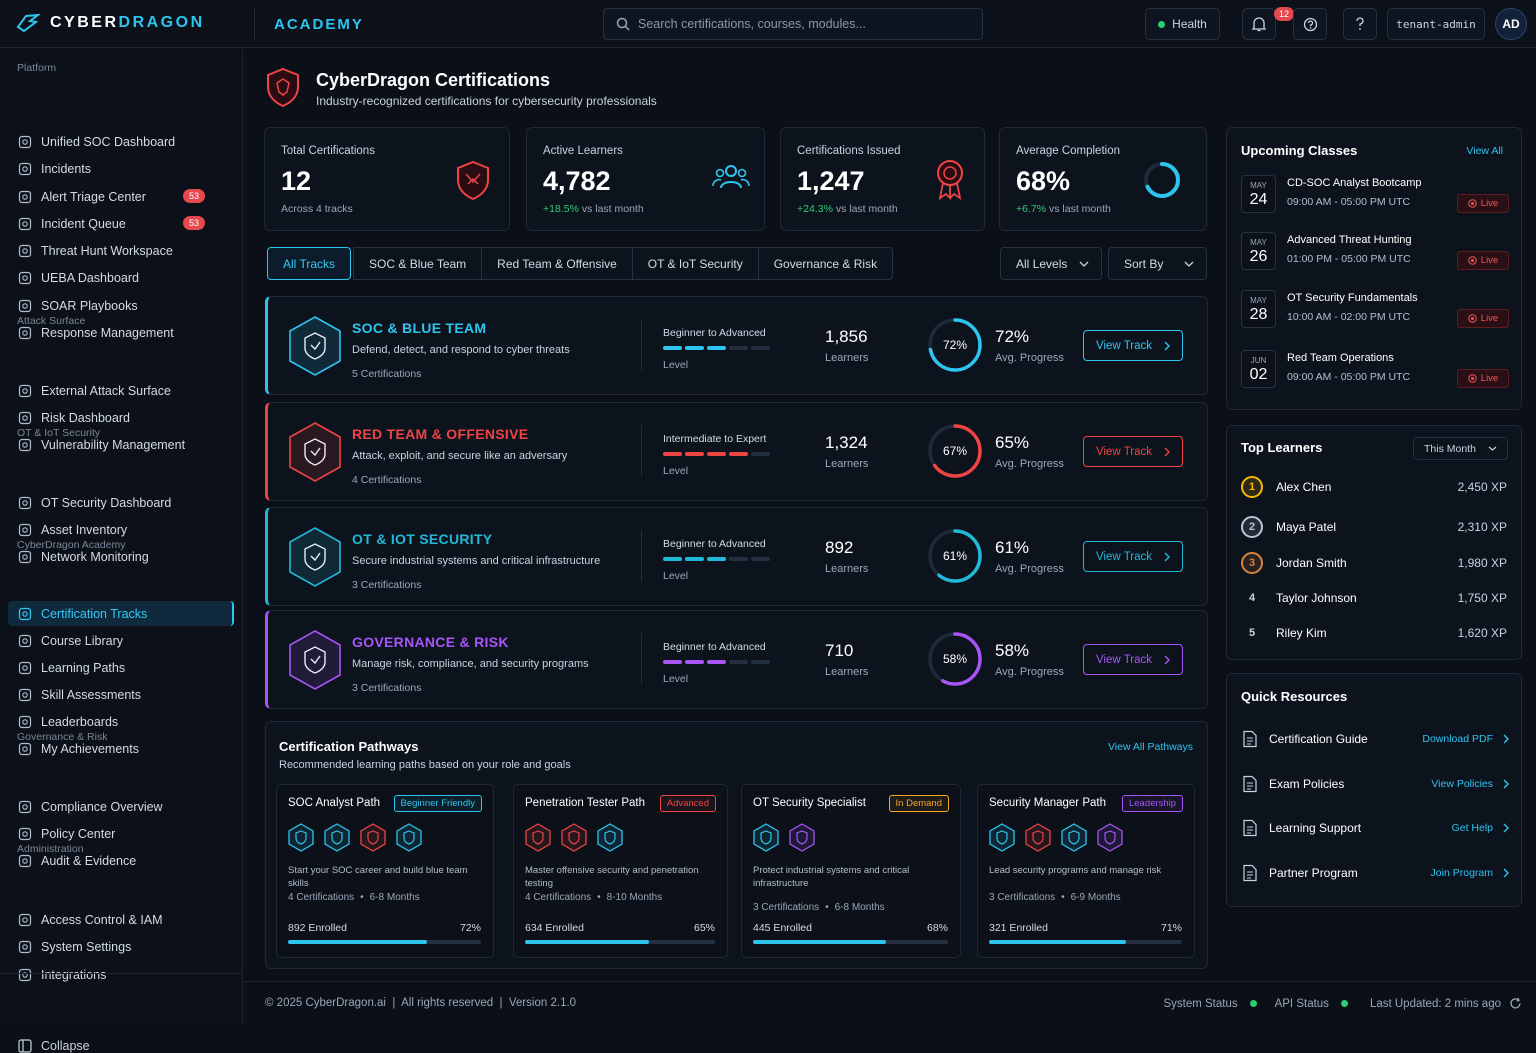  What do you see at coordinates (25, 305) in the screenshot?
I see `playbook-icon` at bounding box center [25, 305].